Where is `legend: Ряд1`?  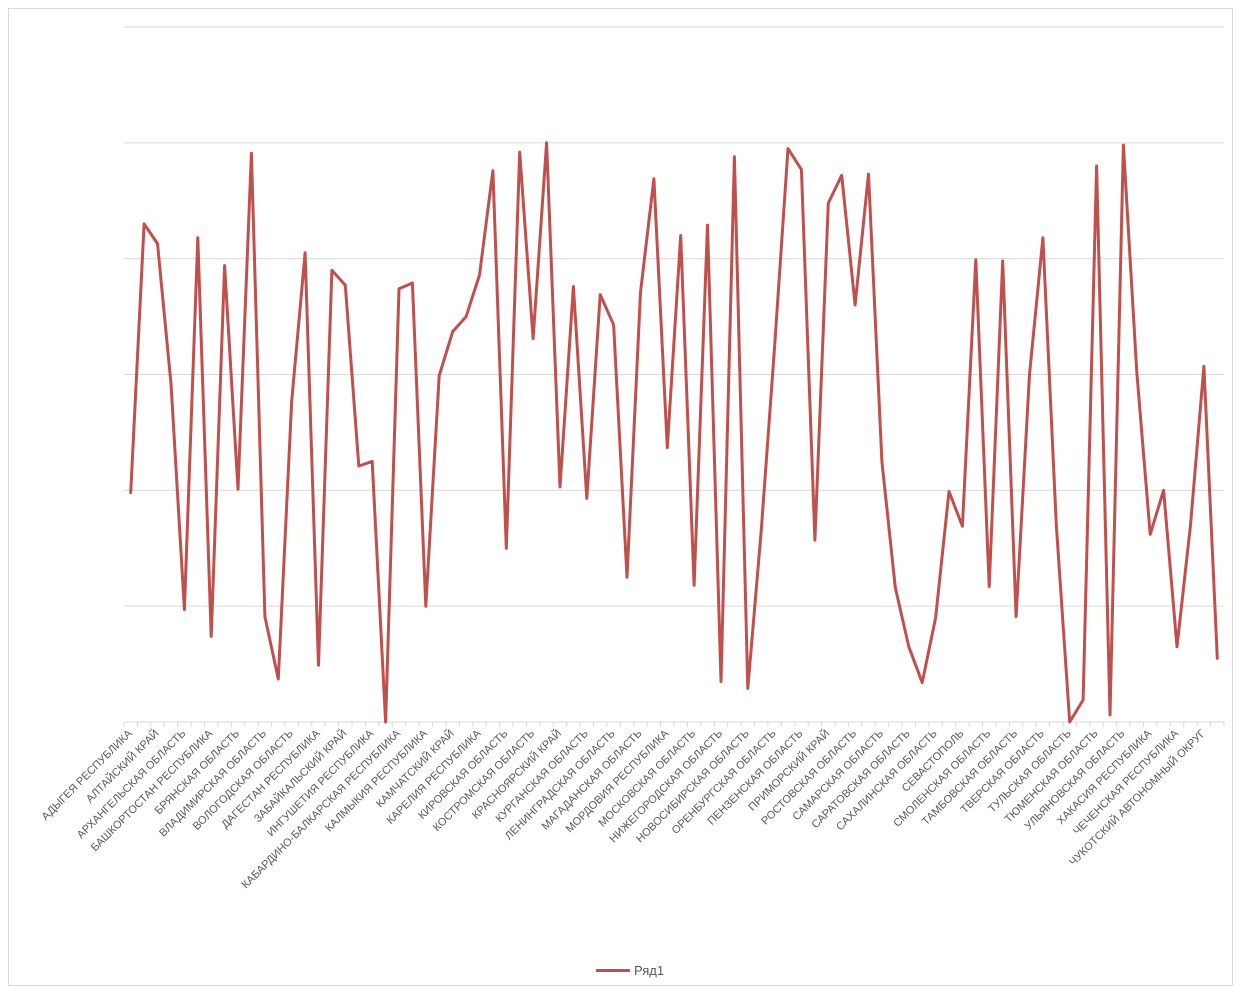 legend: Ряд1 is located at coordinates (630, 970).